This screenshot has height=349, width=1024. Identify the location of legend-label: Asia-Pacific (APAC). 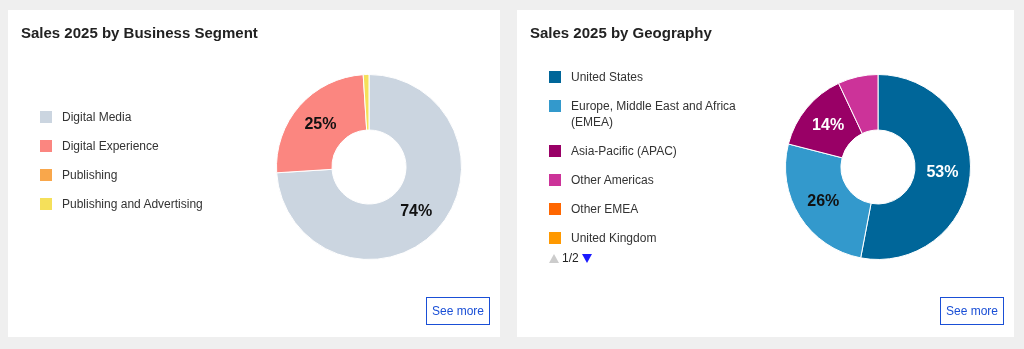
(624, 151).